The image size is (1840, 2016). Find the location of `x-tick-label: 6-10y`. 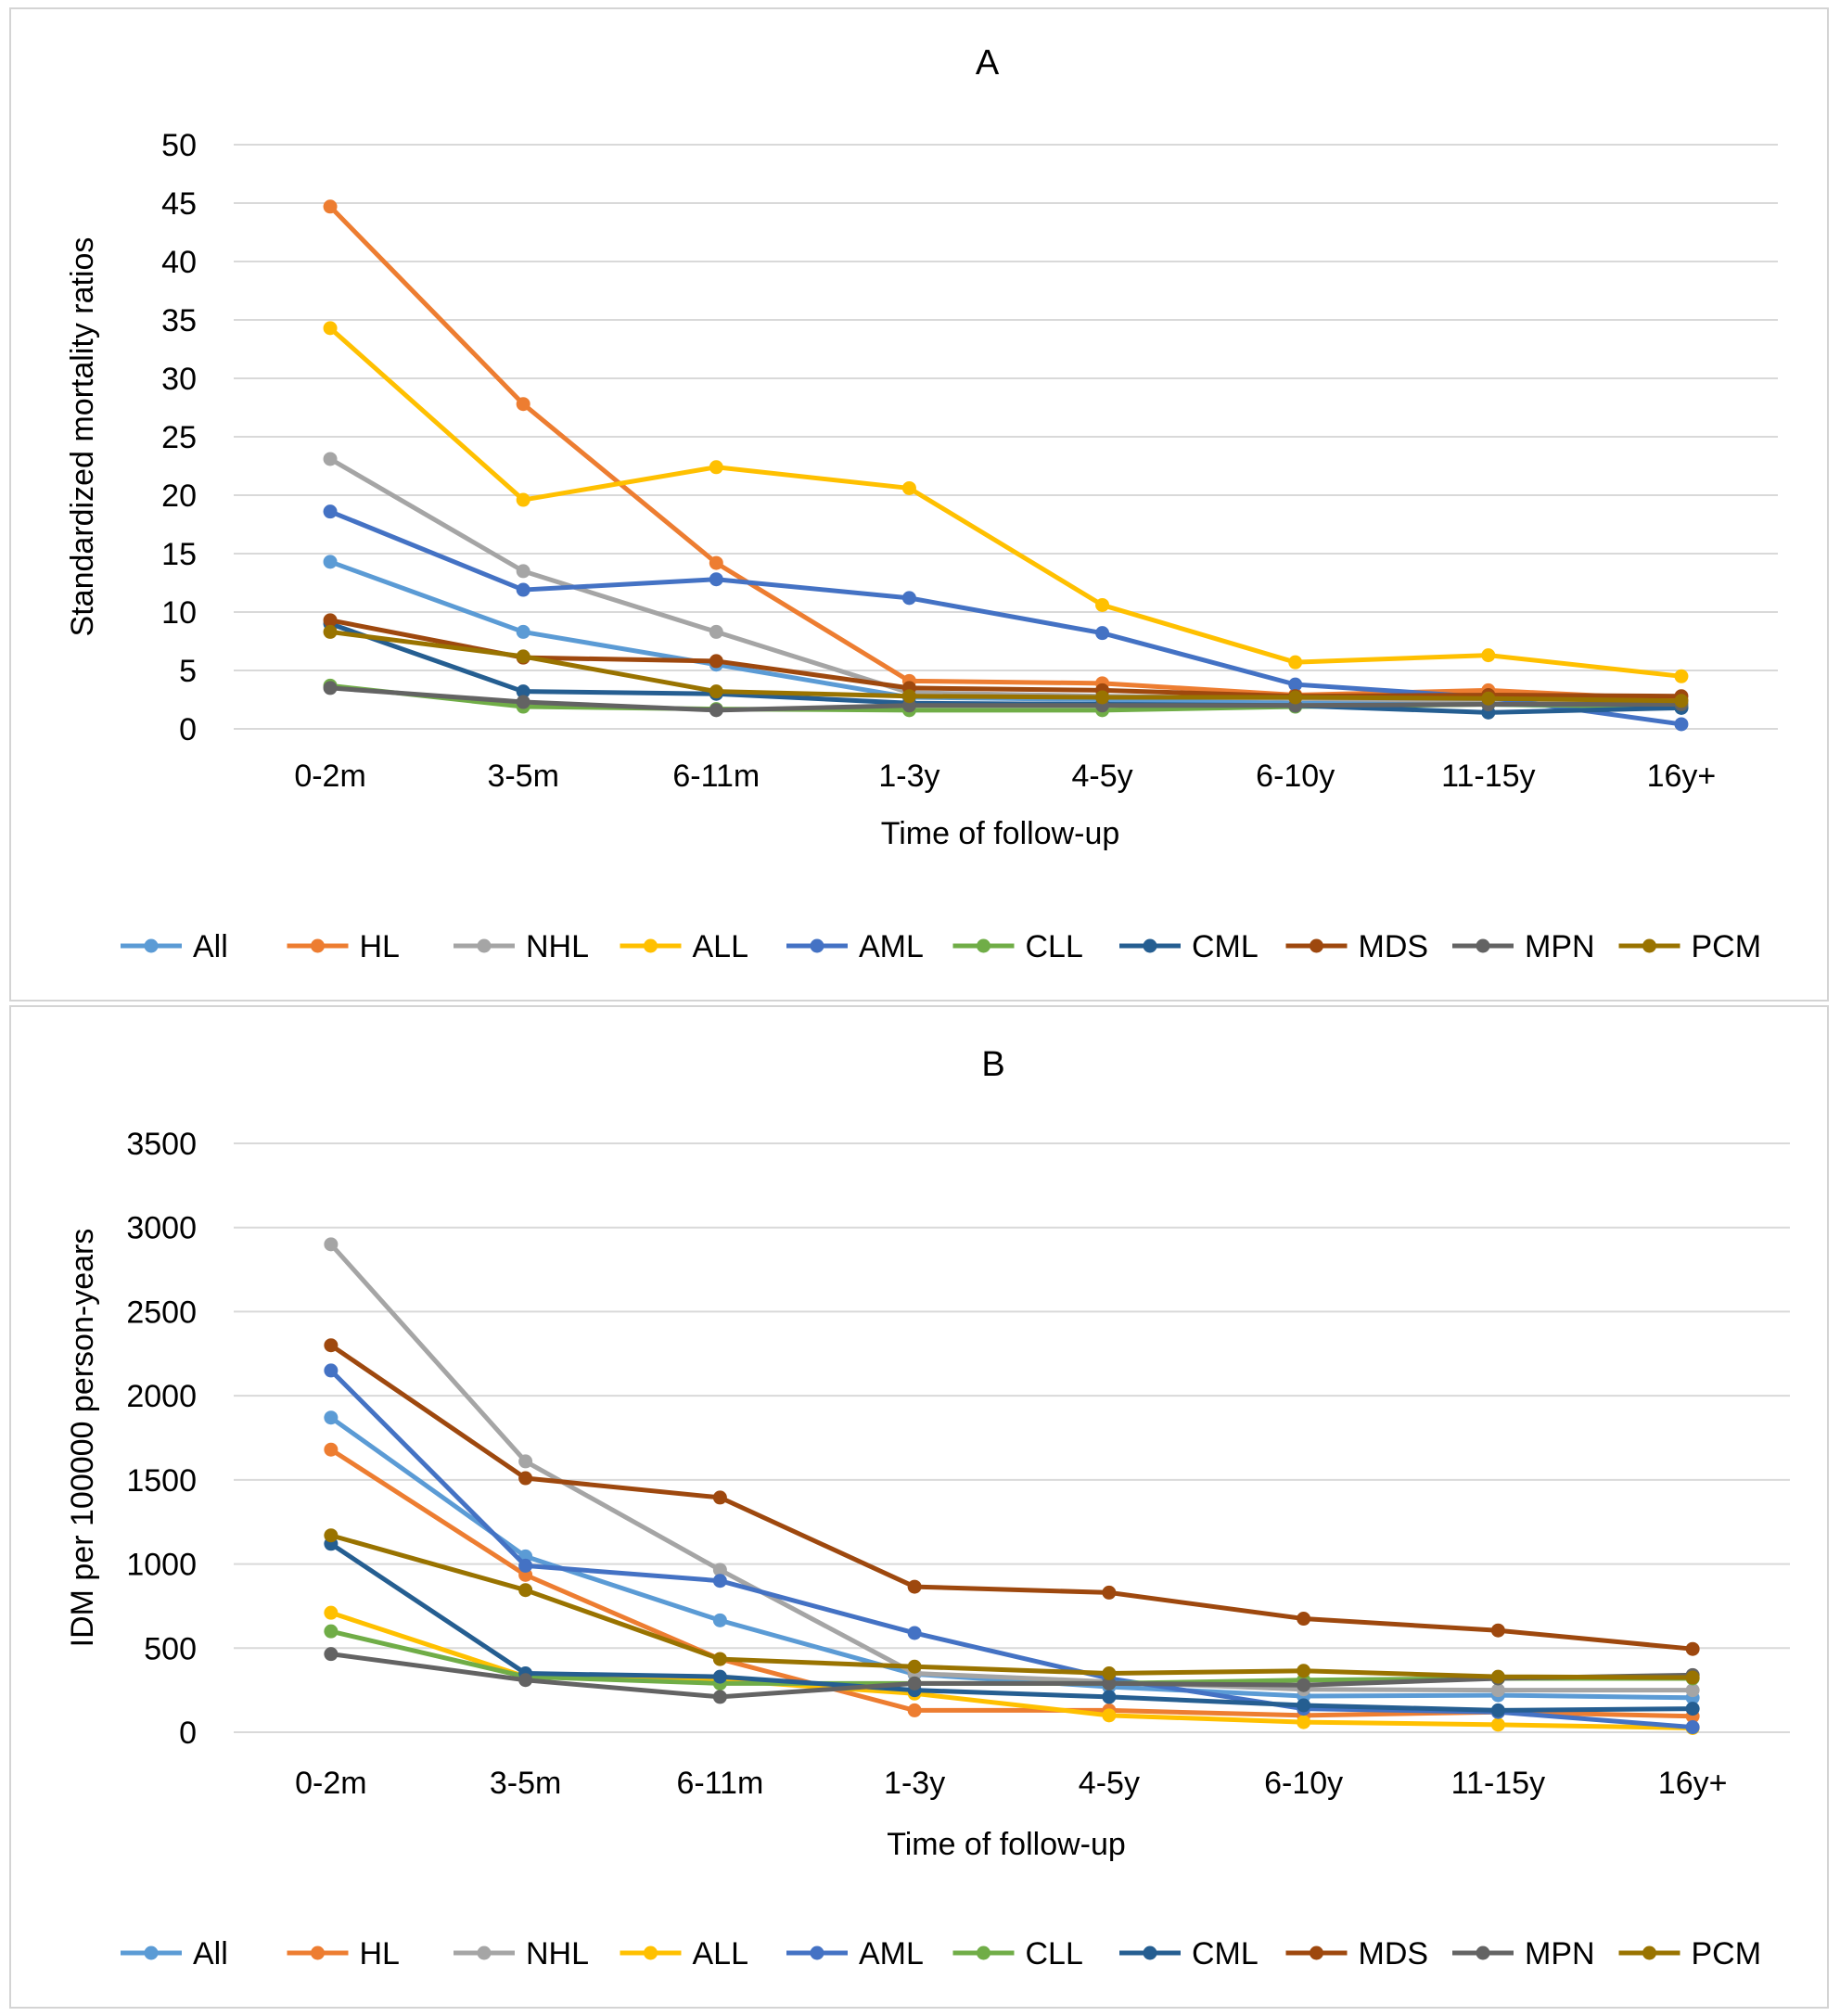

x-tick-label: 6-10y is located at coordinates (1295, 776).